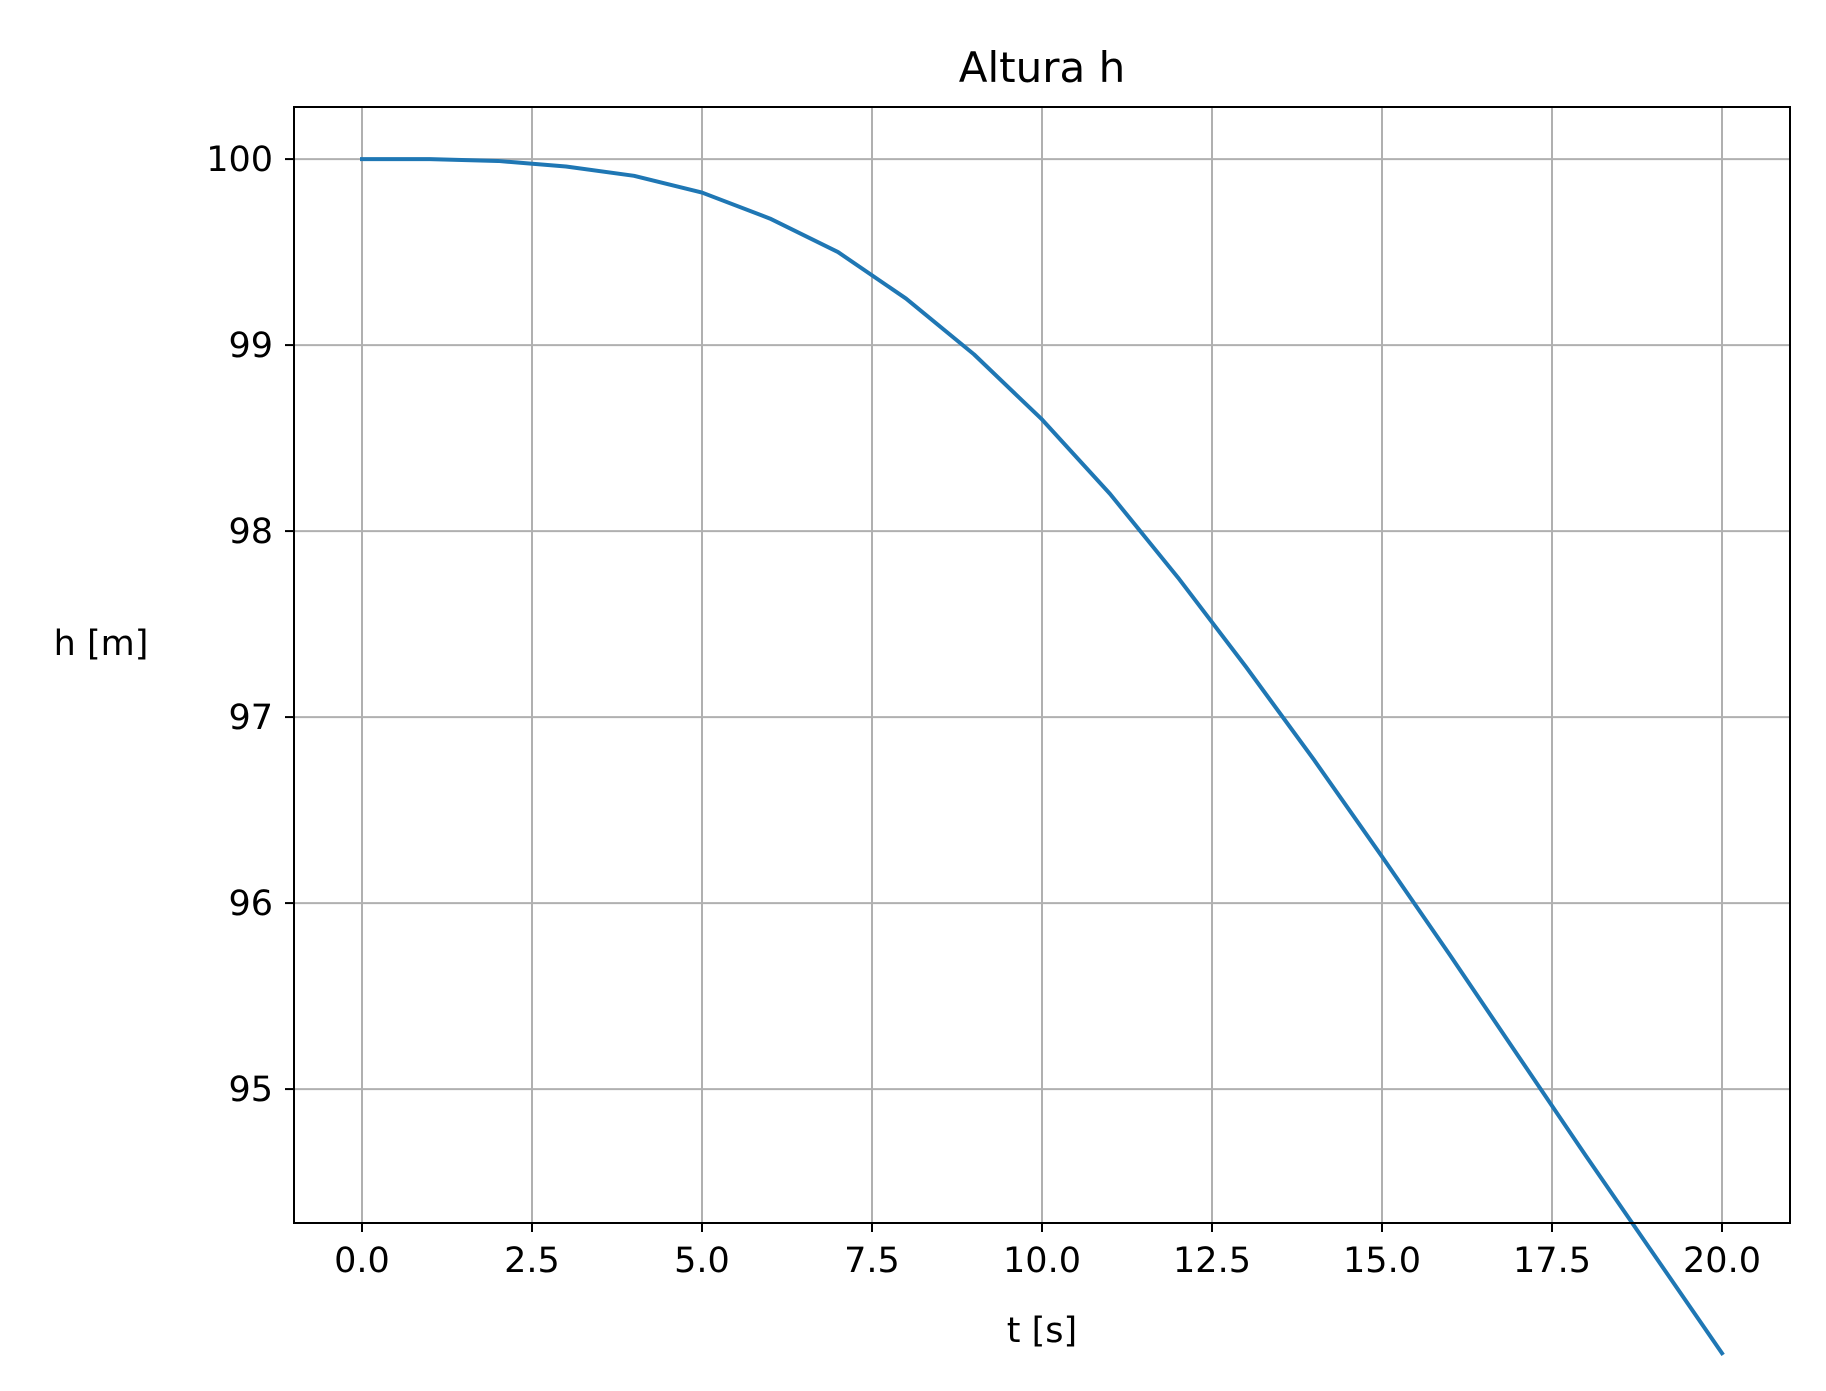 Image resolution: width=1826 pixels, height=1391 pixels. Describe the element at coordinates (1042, 67) in the screenshot. I see `chart-title: Altura h` at that location.